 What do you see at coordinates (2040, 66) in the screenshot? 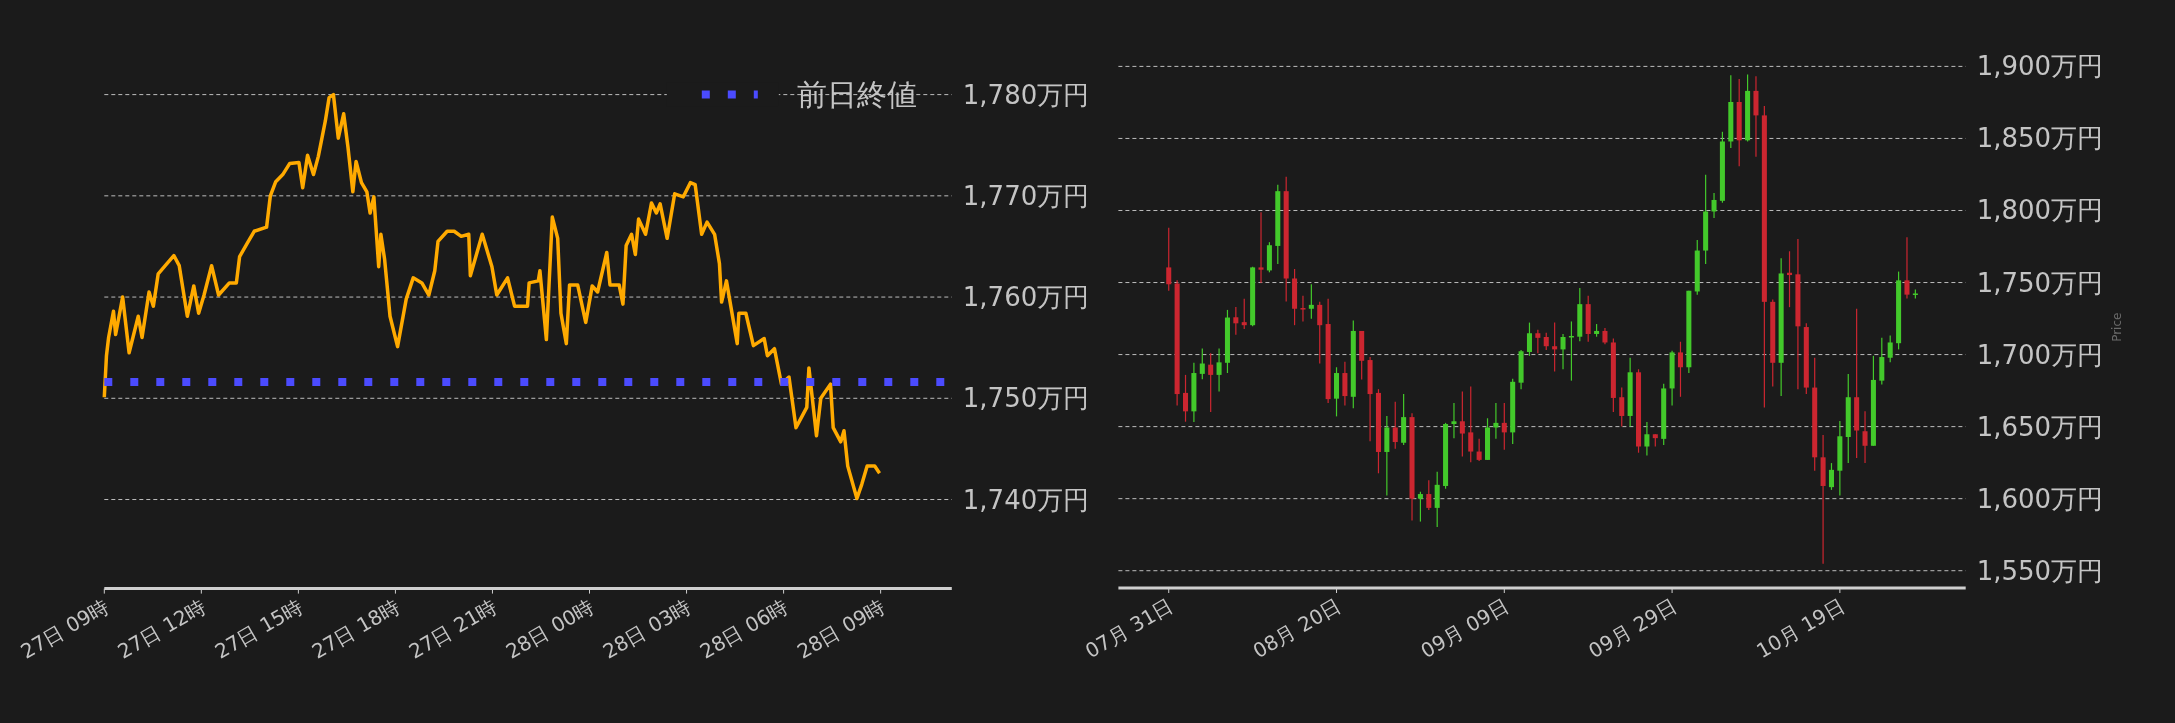
I see `y-tick-label: 1,900万円` at bounding box center [2040, 66].